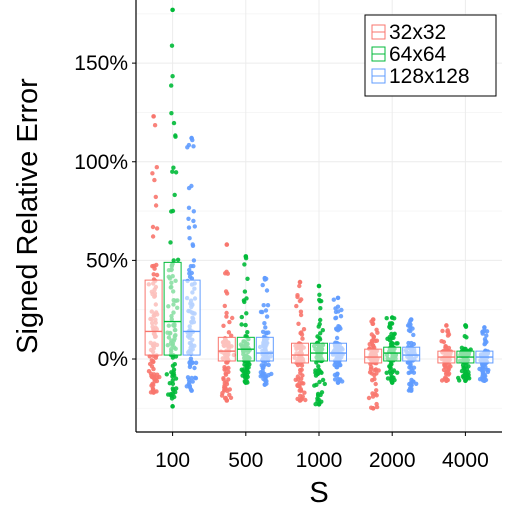 The width and height of the screenshot is (506, 506). I want to click on y-tick-label: 100%, so click(101, 162).